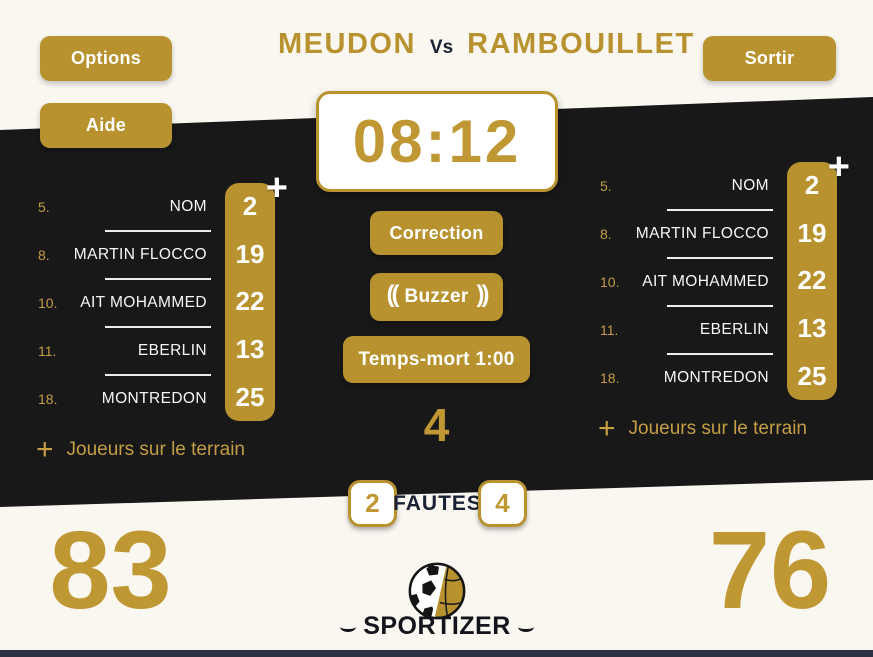  I want to click on sportizer-logo: SPORTIZER, so click(437, 626).